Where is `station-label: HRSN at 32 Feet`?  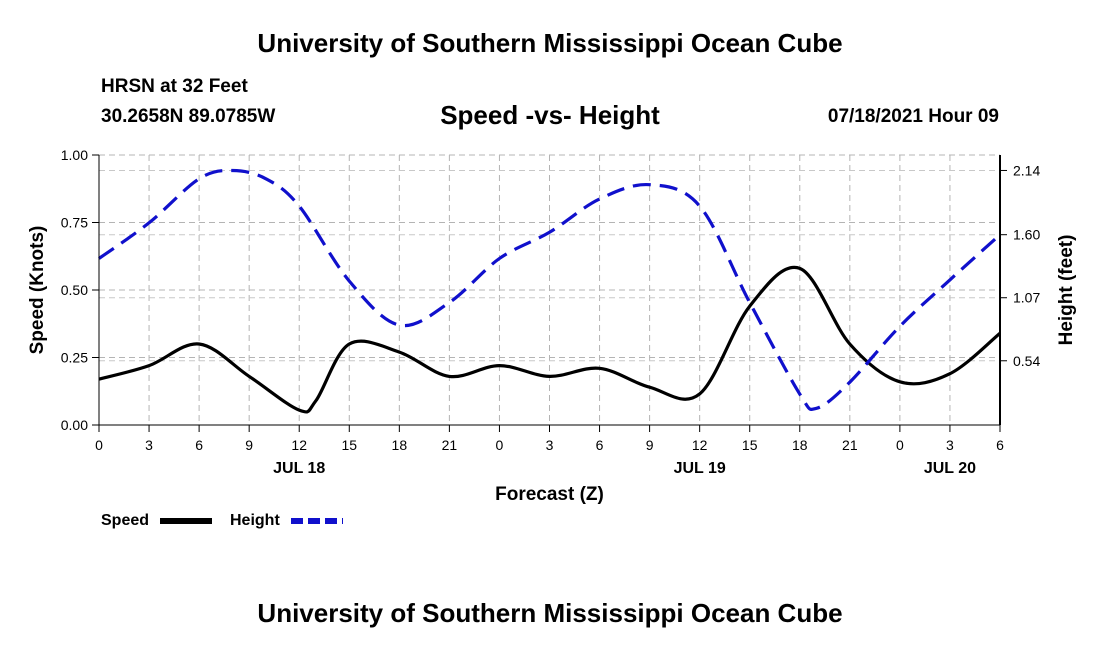 station-label: HRSN at 32 Feet is located at coordinates (174, 86).